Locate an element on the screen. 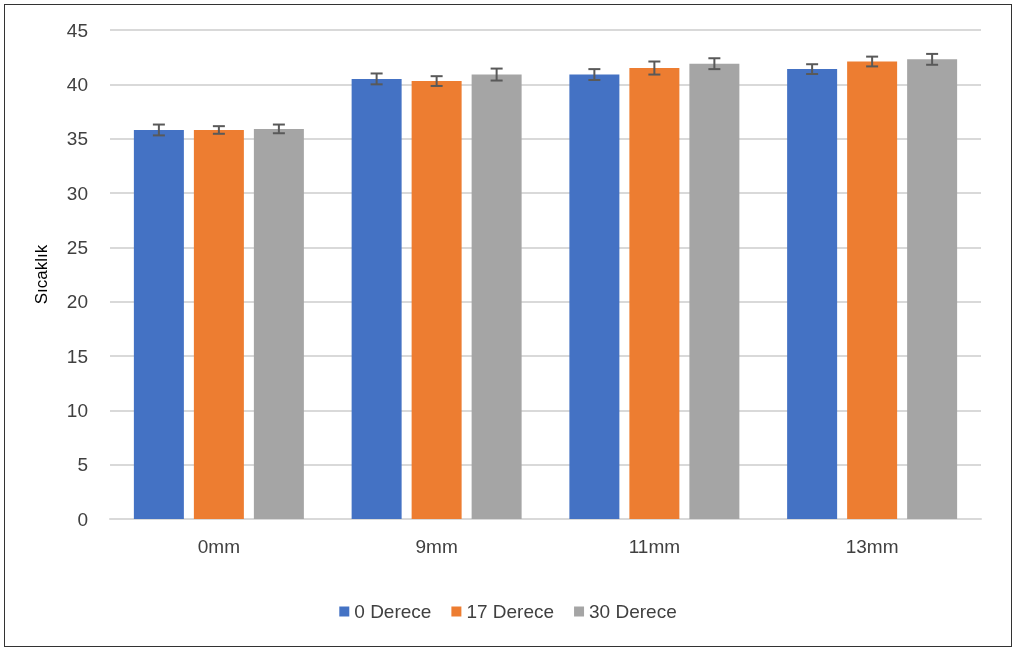  y-tick-label: 40 is located at coordinates (77, 84).